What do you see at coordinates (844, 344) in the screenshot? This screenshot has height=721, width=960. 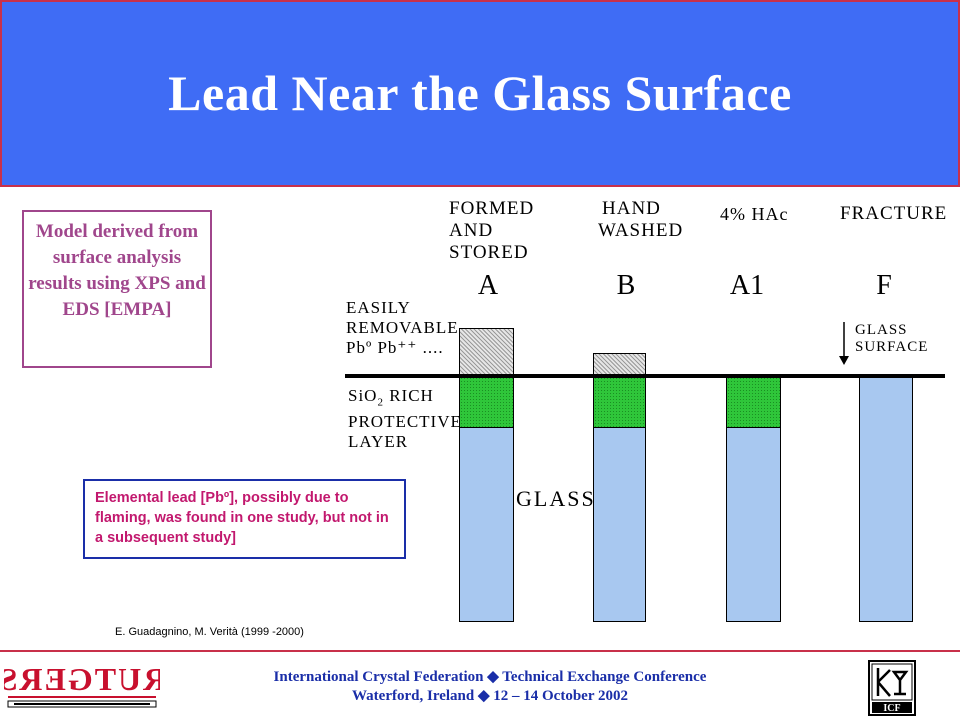 I see `down-arrow-icon` at bounding box center [844, 344].